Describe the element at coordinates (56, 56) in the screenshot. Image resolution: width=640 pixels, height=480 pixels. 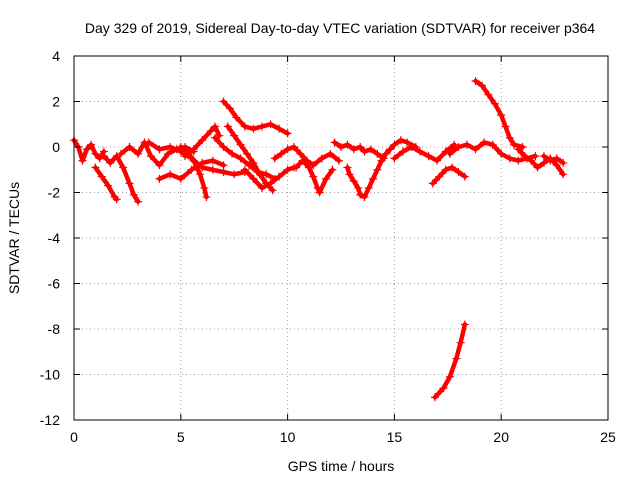
I see `y-tick-label: 4` at that location.